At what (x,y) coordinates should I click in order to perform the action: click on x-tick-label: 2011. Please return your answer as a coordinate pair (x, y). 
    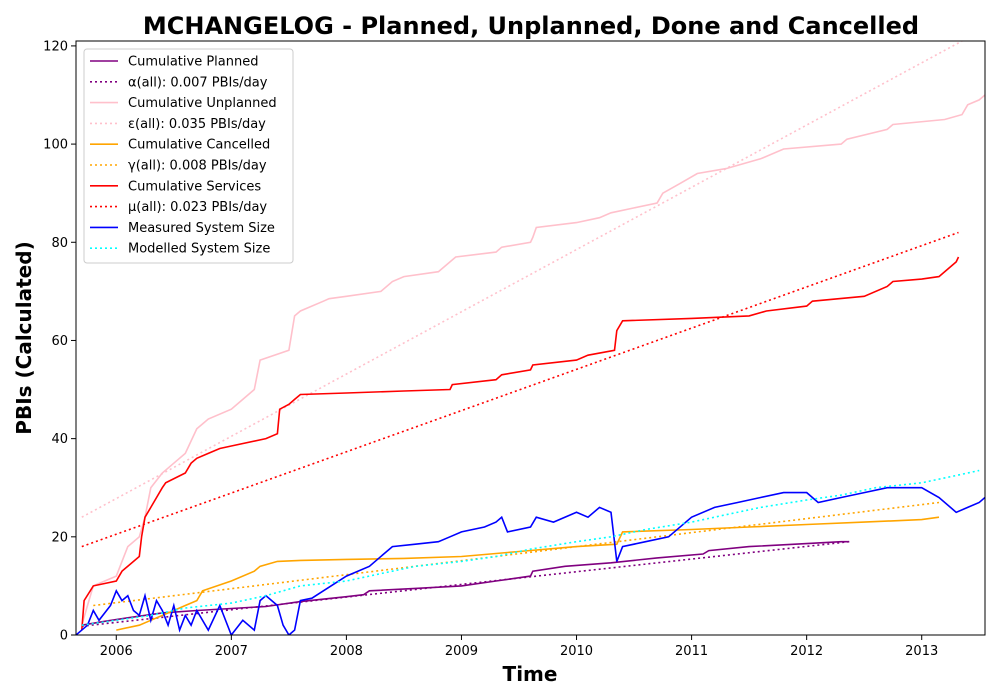
    Looking at the image, I should click on (691, 651).